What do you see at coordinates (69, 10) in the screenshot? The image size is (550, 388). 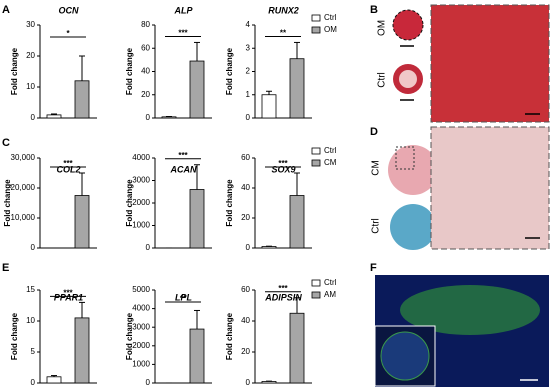 I see `chart-title: OCN` at bounding box center [69, 10].